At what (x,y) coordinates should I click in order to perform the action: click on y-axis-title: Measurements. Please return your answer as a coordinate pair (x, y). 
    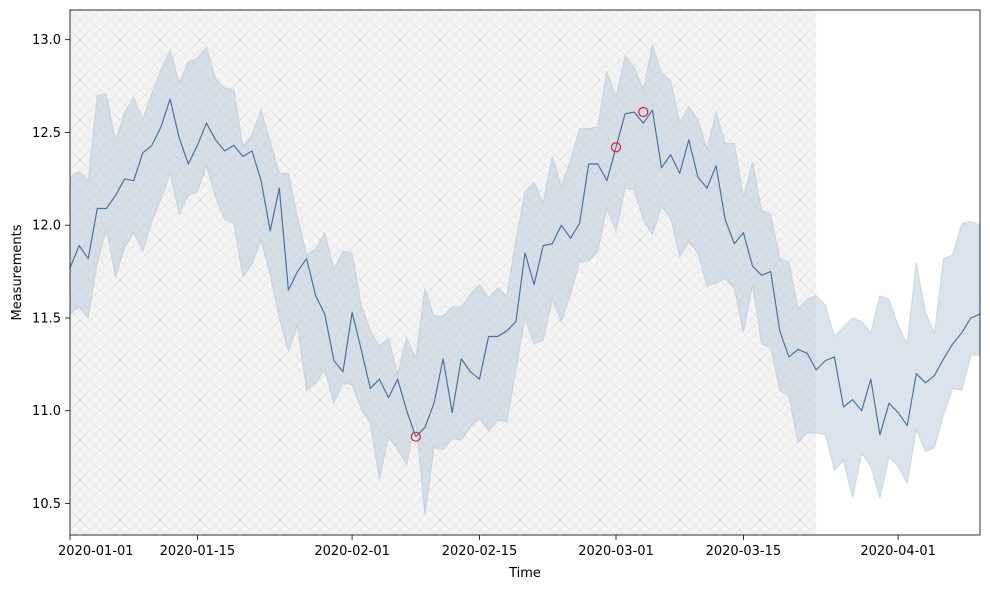
    Looking at the image, I should click on (17, 272).